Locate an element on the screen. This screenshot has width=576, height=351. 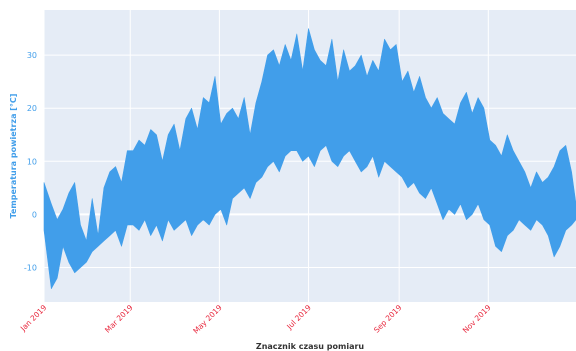
x-tick-label: Jan 2019 is located at coordinates (33, 318).